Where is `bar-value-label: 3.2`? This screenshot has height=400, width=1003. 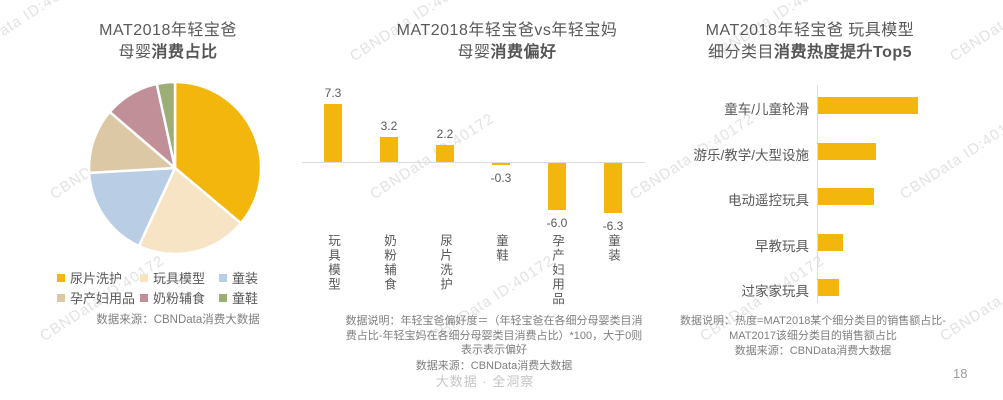
bar-value-label: 3.2 is located at coordinates (389, 125).